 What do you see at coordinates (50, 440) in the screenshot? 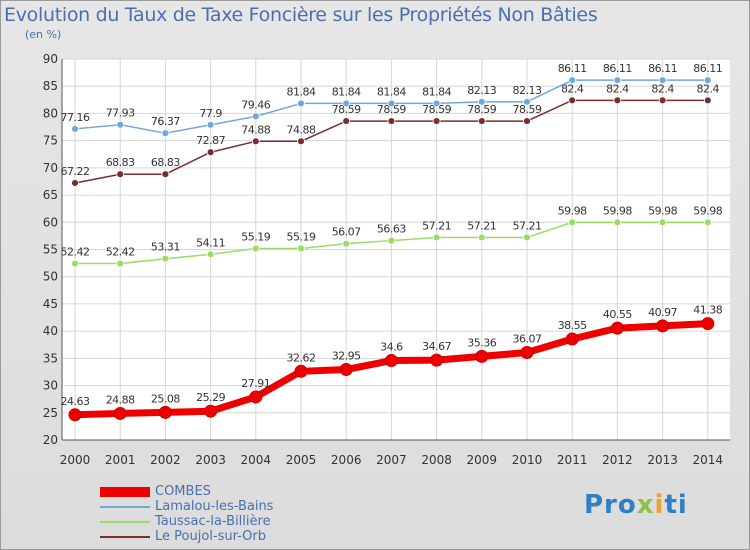
I see `y-tick-label: 20` at bounding box center [50, 440].